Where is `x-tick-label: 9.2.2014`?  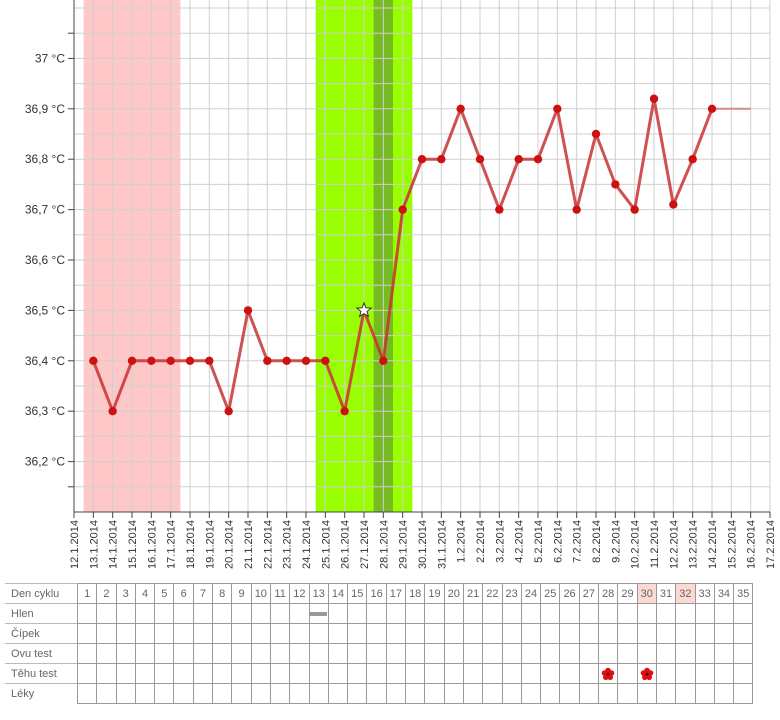
x-tick-label: 9.2.2014 is located at coordinates (616, 541).